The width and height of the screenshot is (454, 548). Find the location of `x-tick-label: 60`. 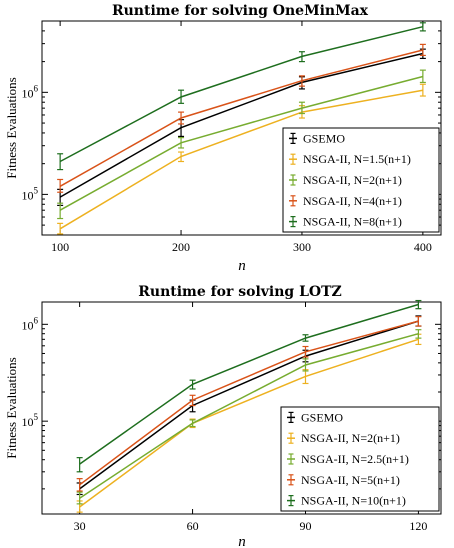

x-tick-label: 60 is located at coordinates (193, 526).